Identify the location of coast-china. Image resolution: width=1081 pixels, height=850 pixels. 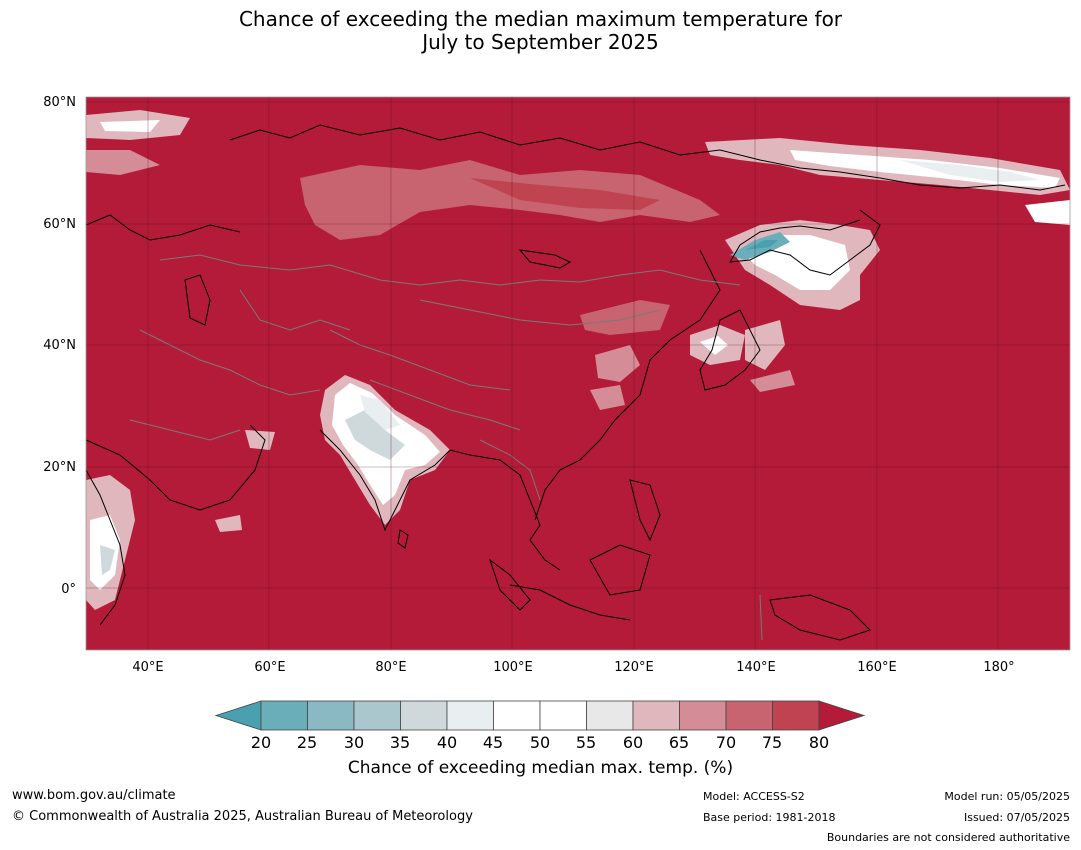
(627, 385).